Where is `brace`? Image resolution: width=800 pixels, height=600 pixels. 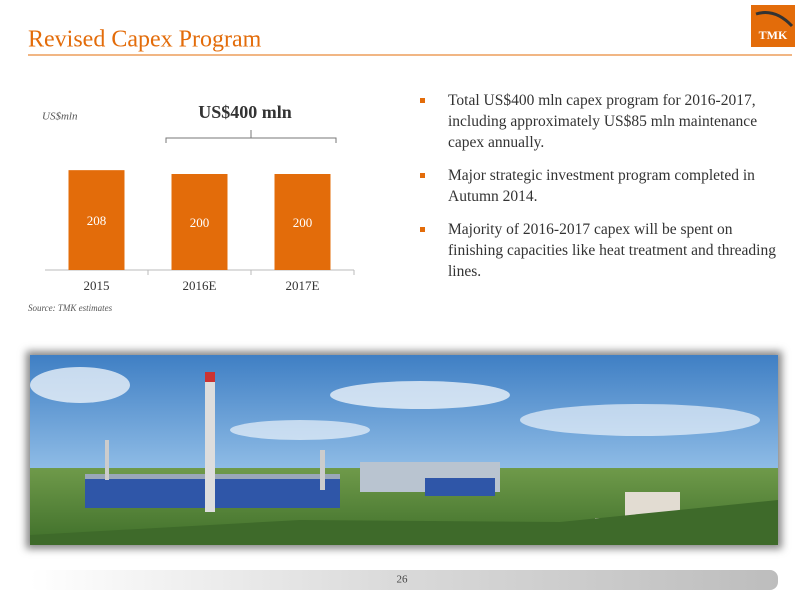
brace is located at coordinates (251, 136).